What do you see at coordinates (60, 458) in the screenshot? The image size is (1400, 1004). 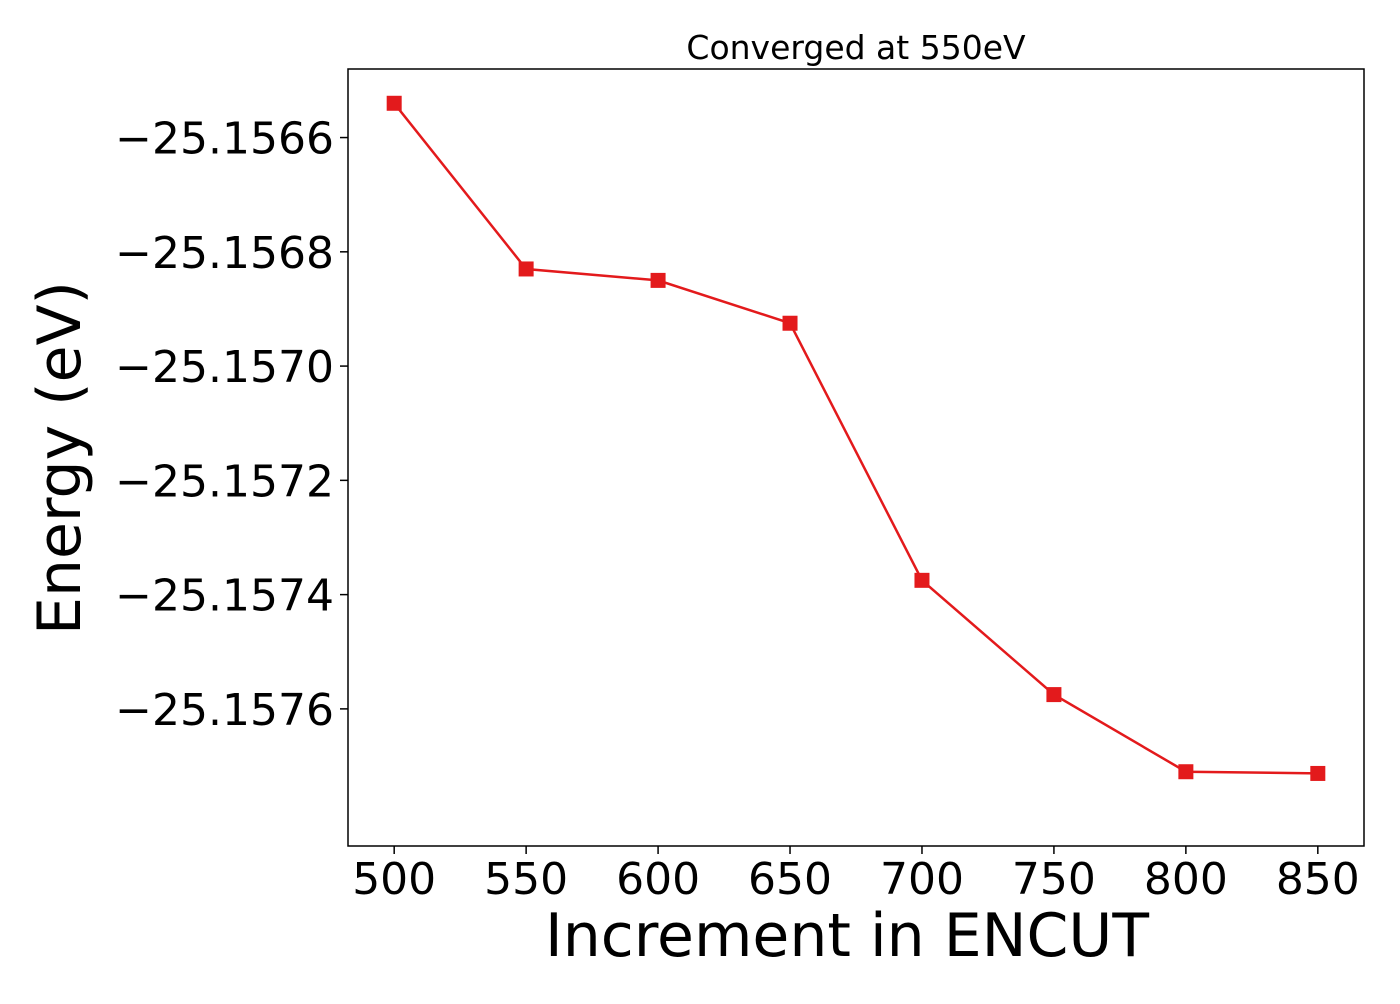 I see `y-axis-title: Energy (eV)` at bounding box center [60, 458].